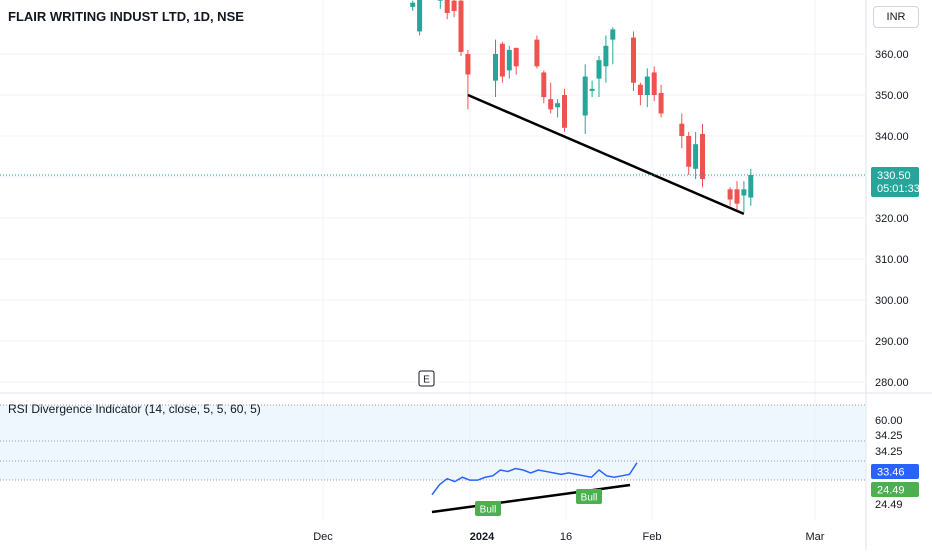  I want to click on price-tick-label: 290.00, so click(892, 342).